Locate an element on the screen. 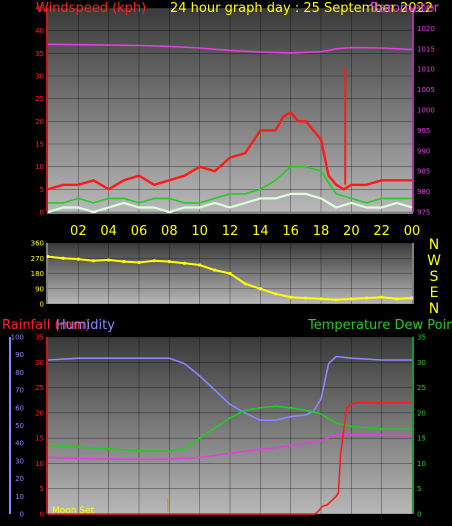  x-tick-label: 20 is located at coordinates (351, 231).